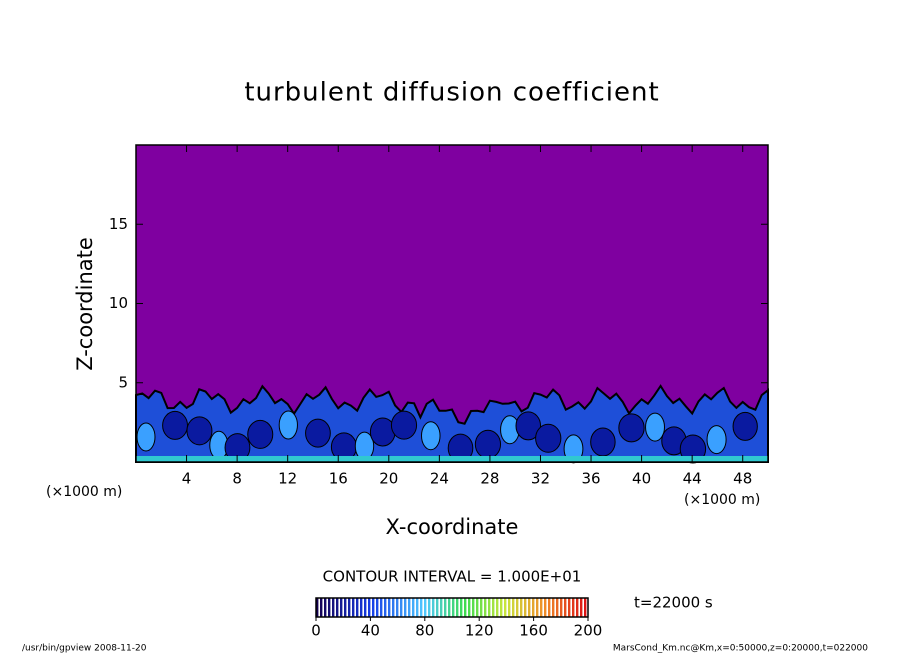 The width and height of the screenshot is (904, 654). Describe the element at coordinates (489, 479) in the screenshot. I see `x-tick-label: 28` at that location.